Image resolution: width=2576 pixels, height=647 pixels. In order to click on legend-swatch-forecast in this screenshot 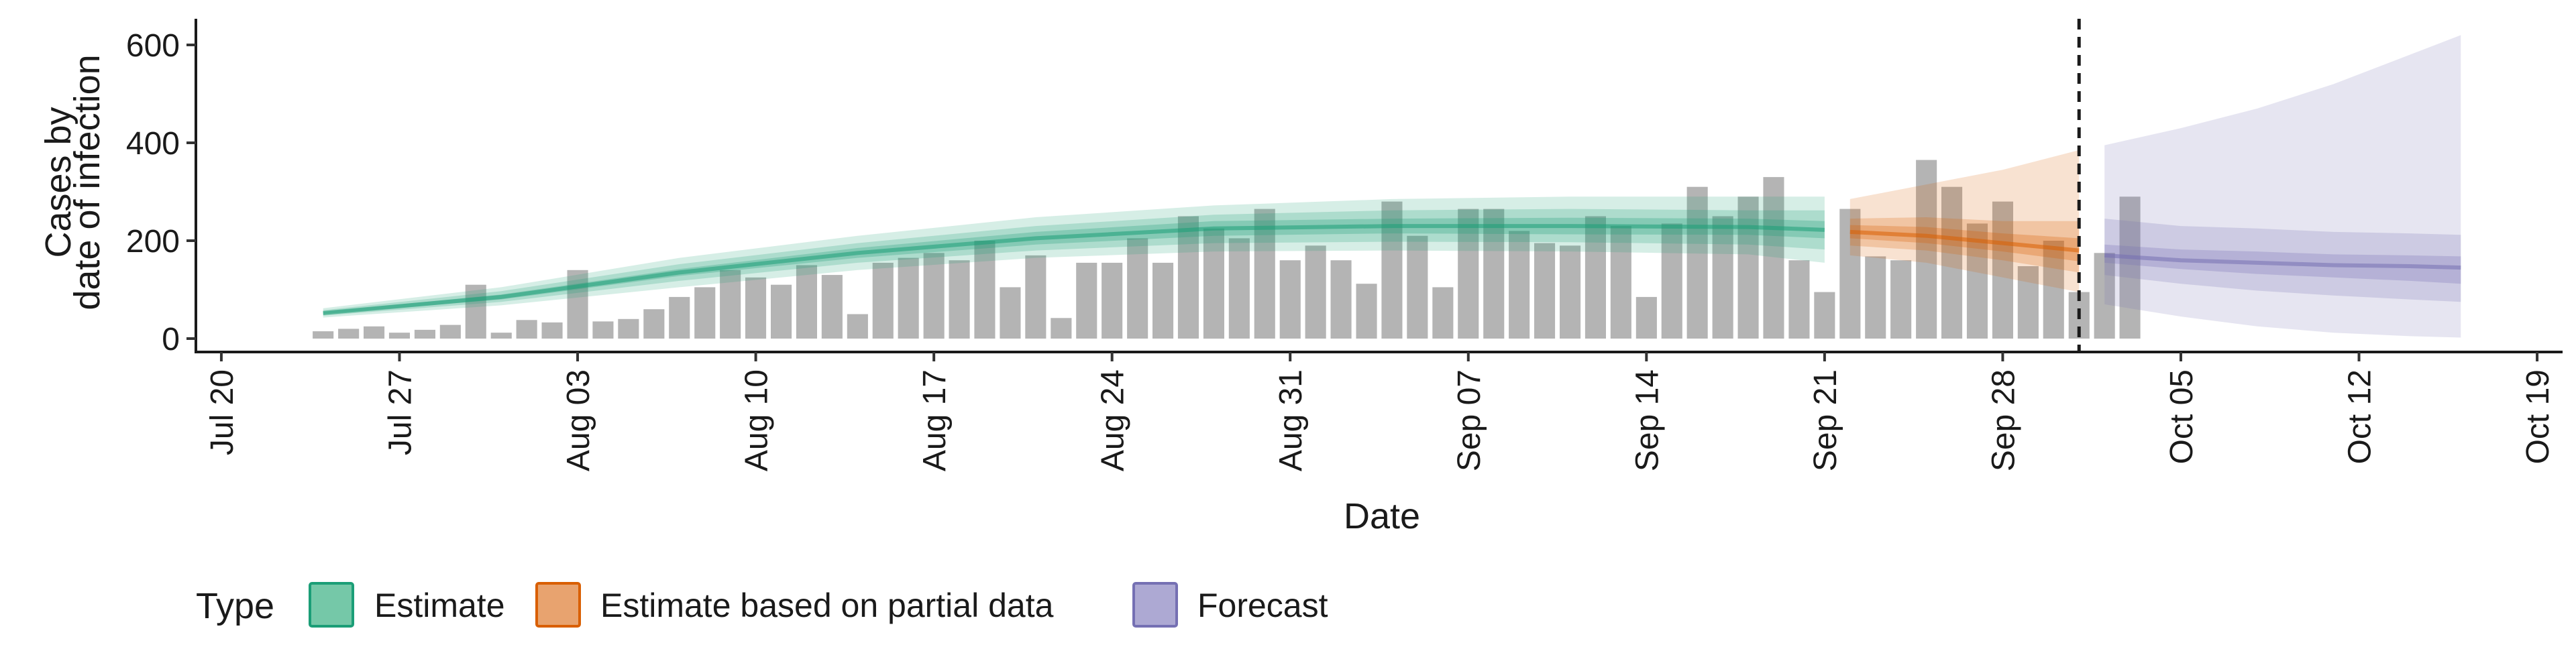, I will do `click(1155, 604)`.